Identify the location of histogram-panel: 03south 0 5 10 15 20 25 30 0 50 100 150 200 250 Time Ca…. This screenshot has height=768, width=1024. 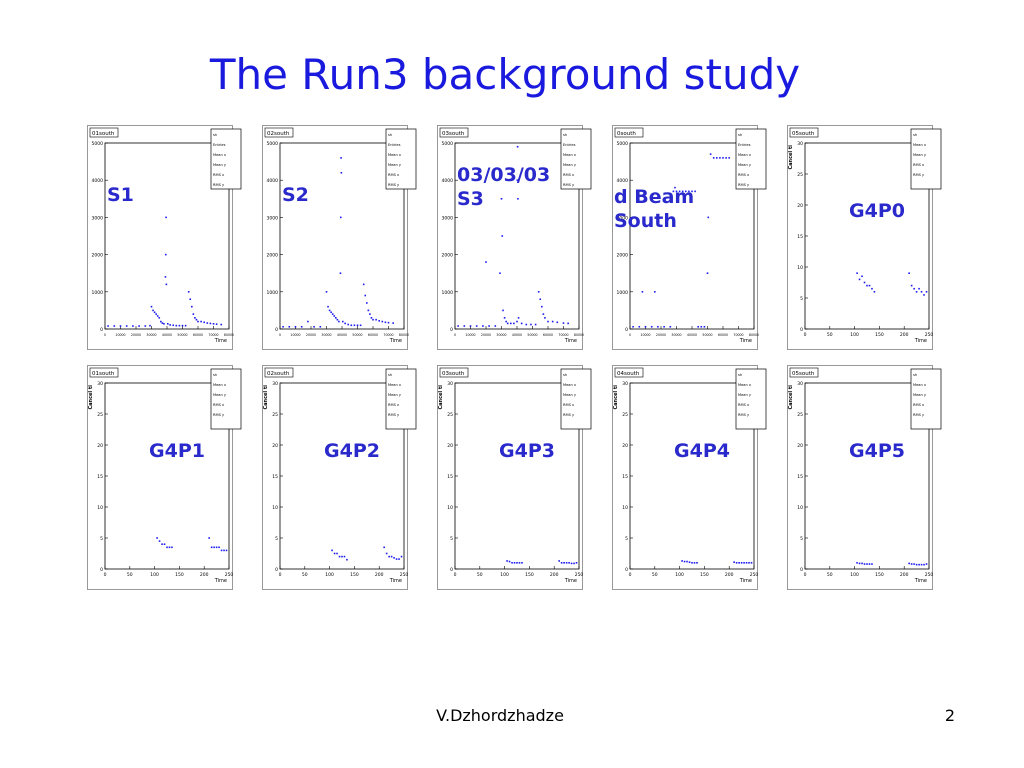
(517, 478).